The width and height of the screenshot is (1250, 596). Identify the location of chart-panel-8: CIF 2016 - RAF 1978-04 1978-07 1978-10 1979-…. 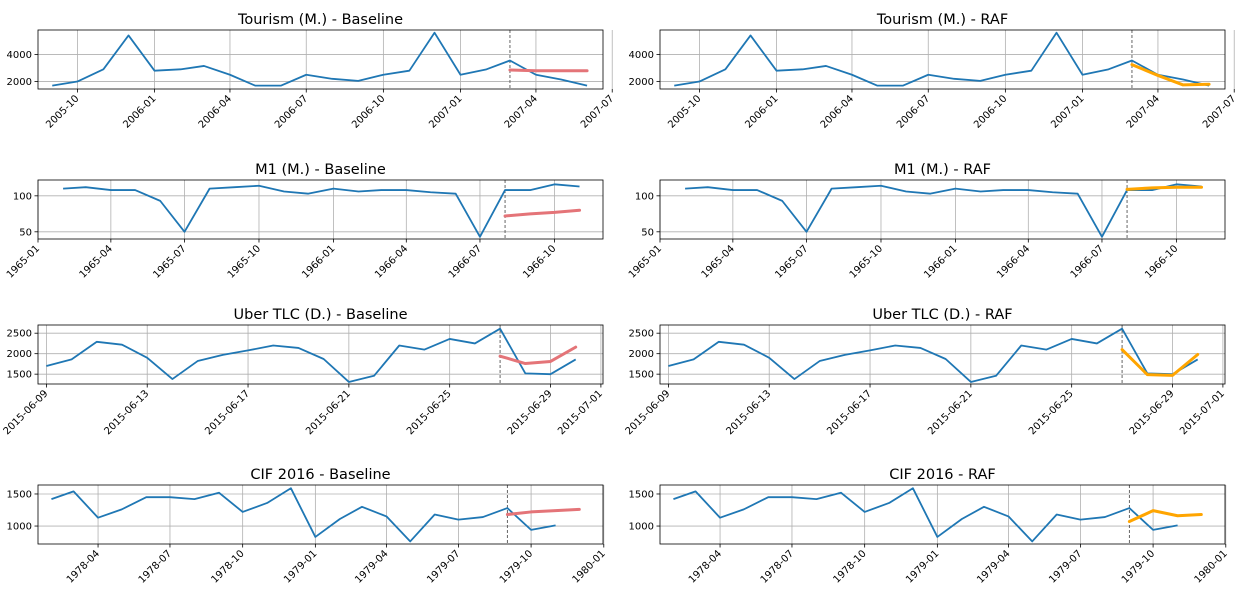
(929, 526).